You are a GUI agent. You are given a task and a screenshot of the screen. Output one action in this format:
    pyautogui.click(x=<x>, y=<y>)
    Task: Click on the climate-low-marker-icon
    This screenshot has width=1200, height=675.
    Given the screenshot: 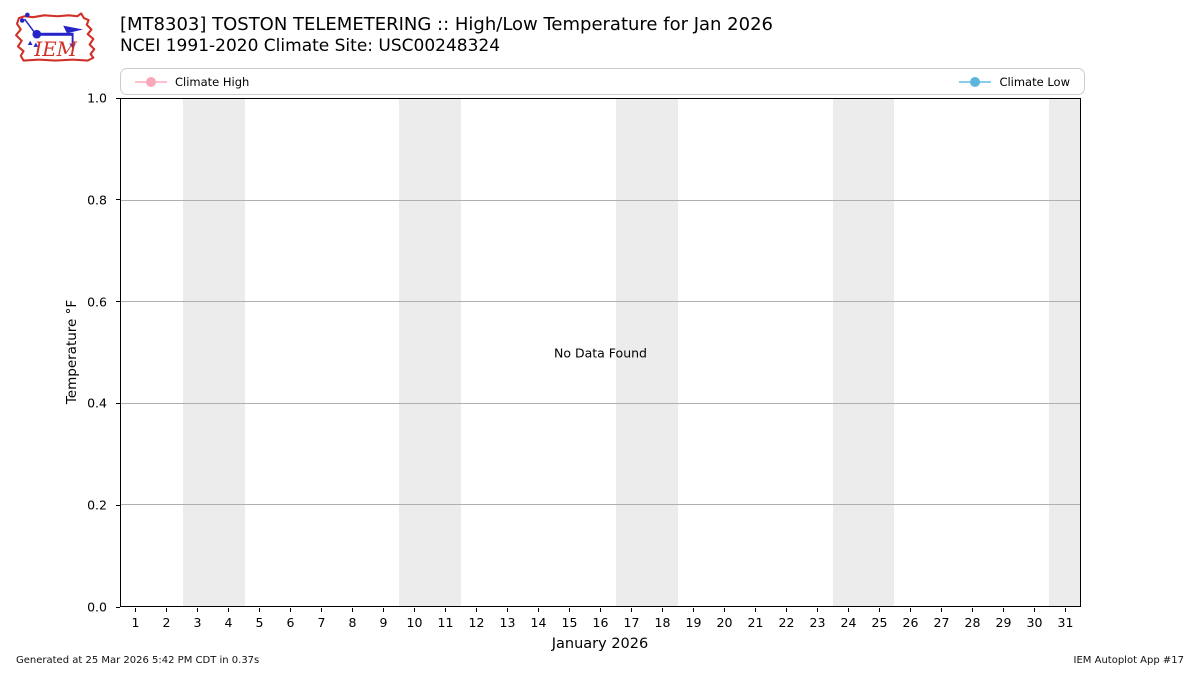 What is the action you would take?
    pyautogui.click(x=975, y=81)
    